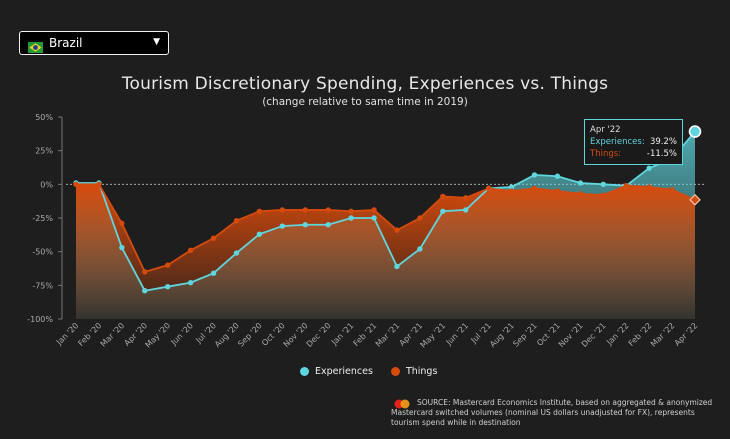  I want to click on x-tick-label: Nov '21, so click(571, 335).